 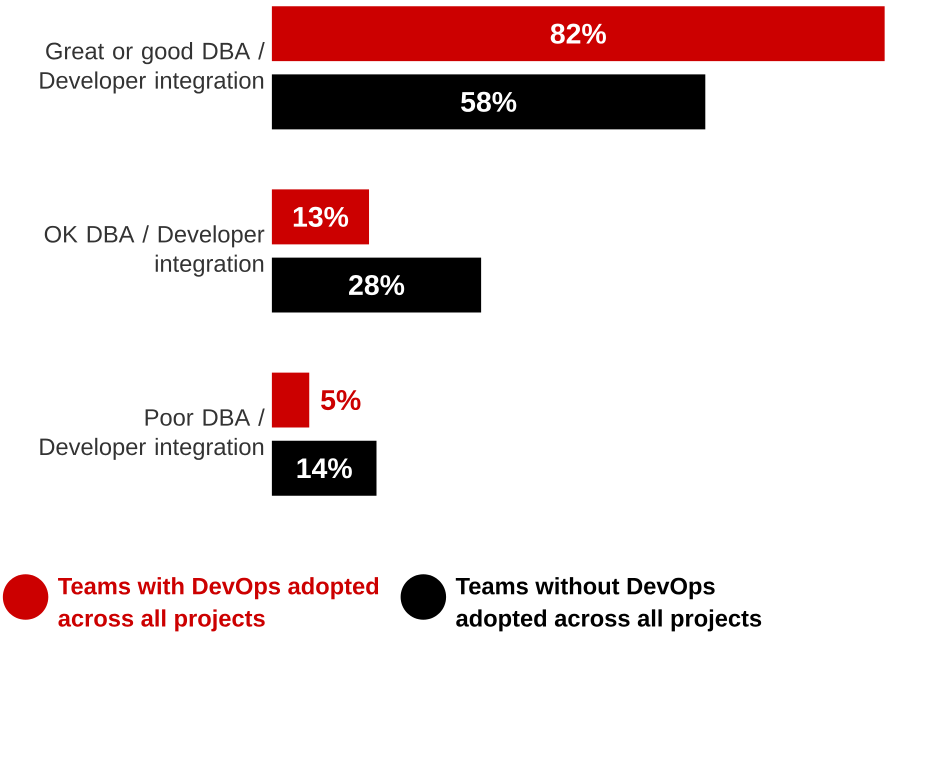 What do you see at coordinates (218, 604) in the screenshot?
I see `legend-label: Teams with DevOps adopted across all projects` at bounding box center [218, 604].